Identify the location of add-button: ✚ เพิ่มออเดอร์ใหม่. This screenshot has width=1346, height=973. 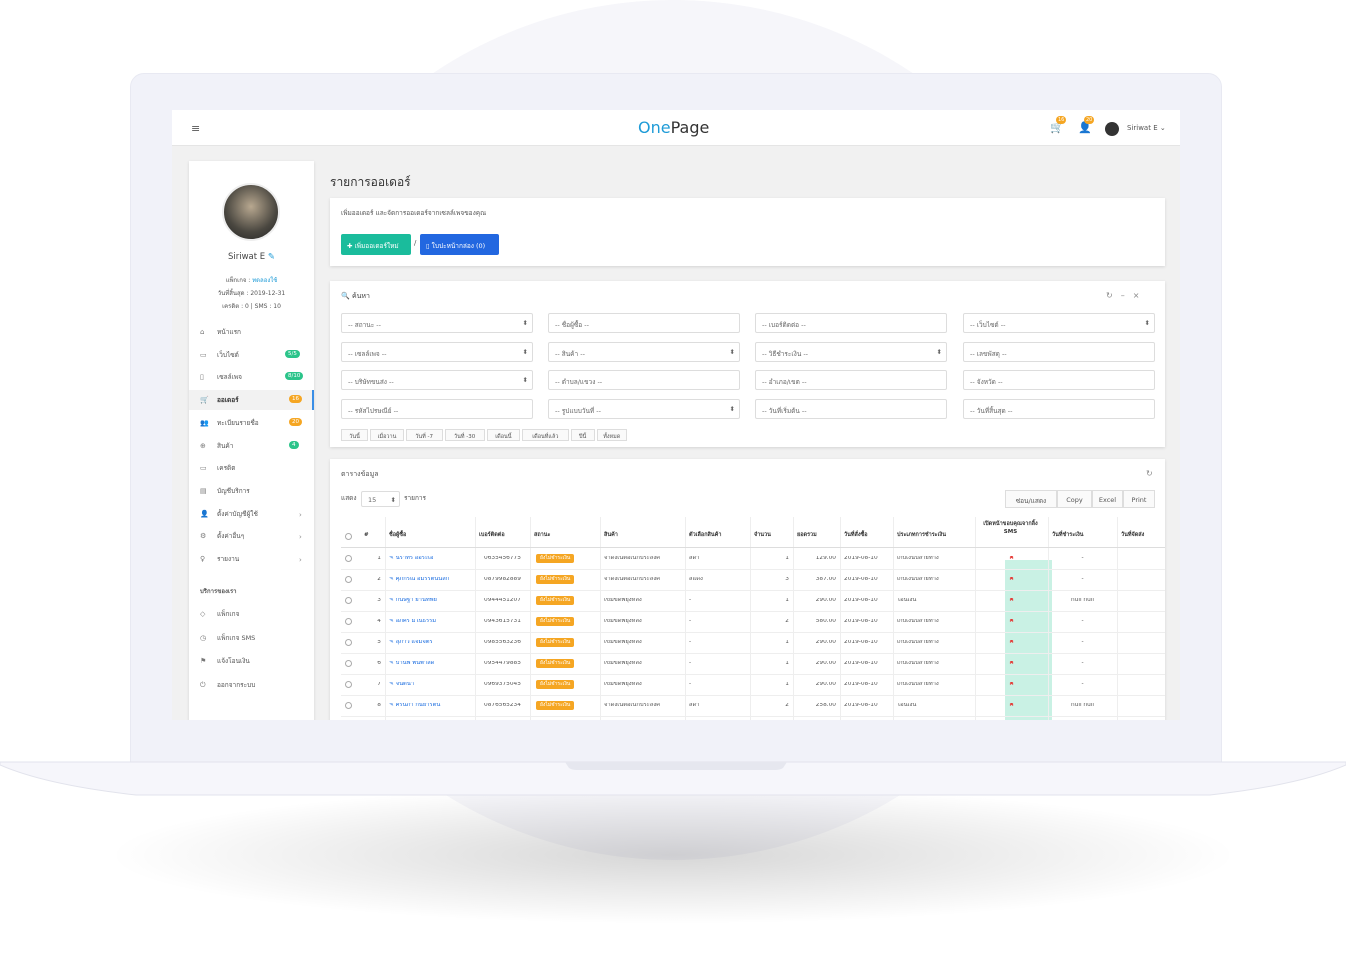
(376, 244).